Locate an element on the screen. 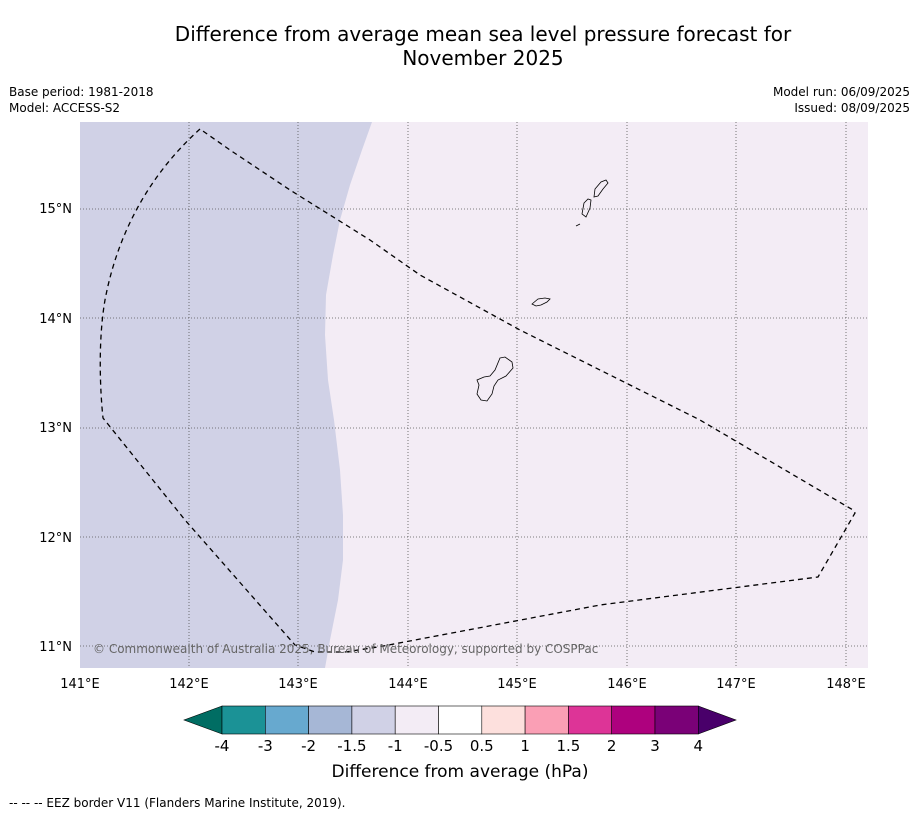  colorbar-title: Difference from average (hPa) is located at coordinates (460, 772).